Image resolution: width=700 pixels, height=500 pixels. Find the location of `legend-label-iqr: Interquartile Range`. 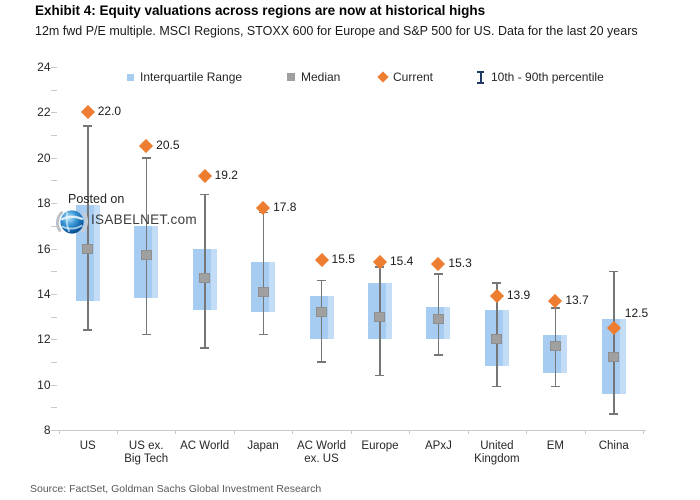

legend-label-iqr: Interquartile Range is located at coordinates (191, 77).